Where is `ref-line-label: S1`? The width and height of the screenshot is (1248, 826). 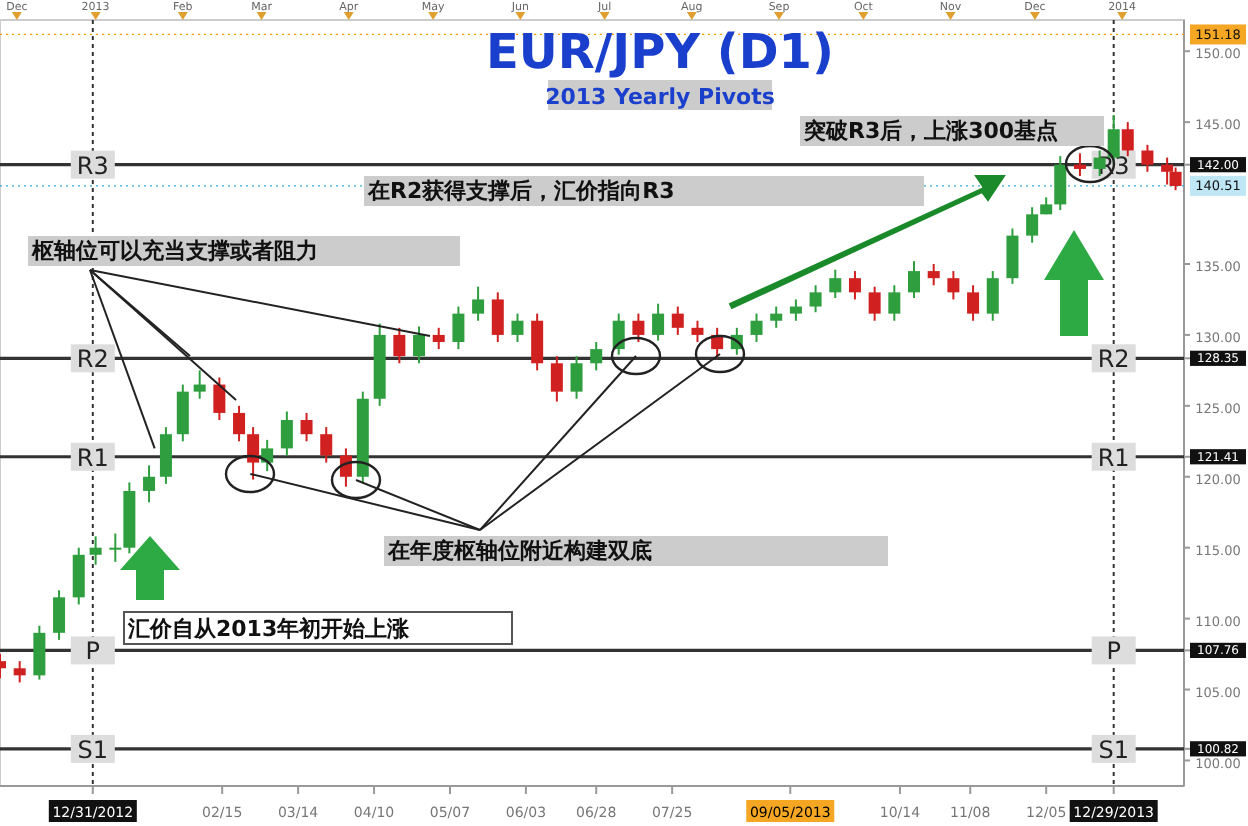
ref-line-label: S1 is located at coordinates (93, 749).